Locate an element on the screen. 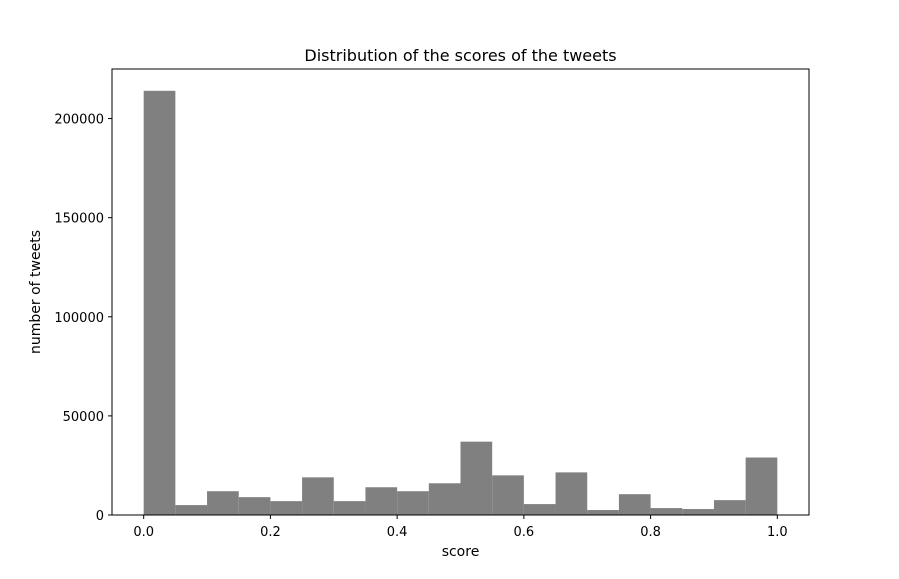  x-axis-label: score is located at coordinates (461, 552).